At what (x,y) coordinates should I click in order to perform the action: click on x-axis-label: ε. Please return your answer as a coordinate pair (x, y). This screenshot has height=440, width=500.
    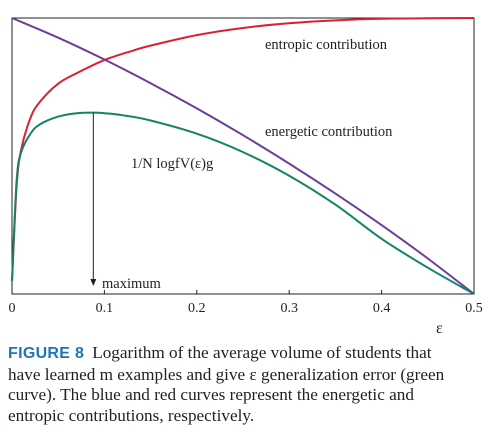
    Looking at the image, I should click on (439, 328).